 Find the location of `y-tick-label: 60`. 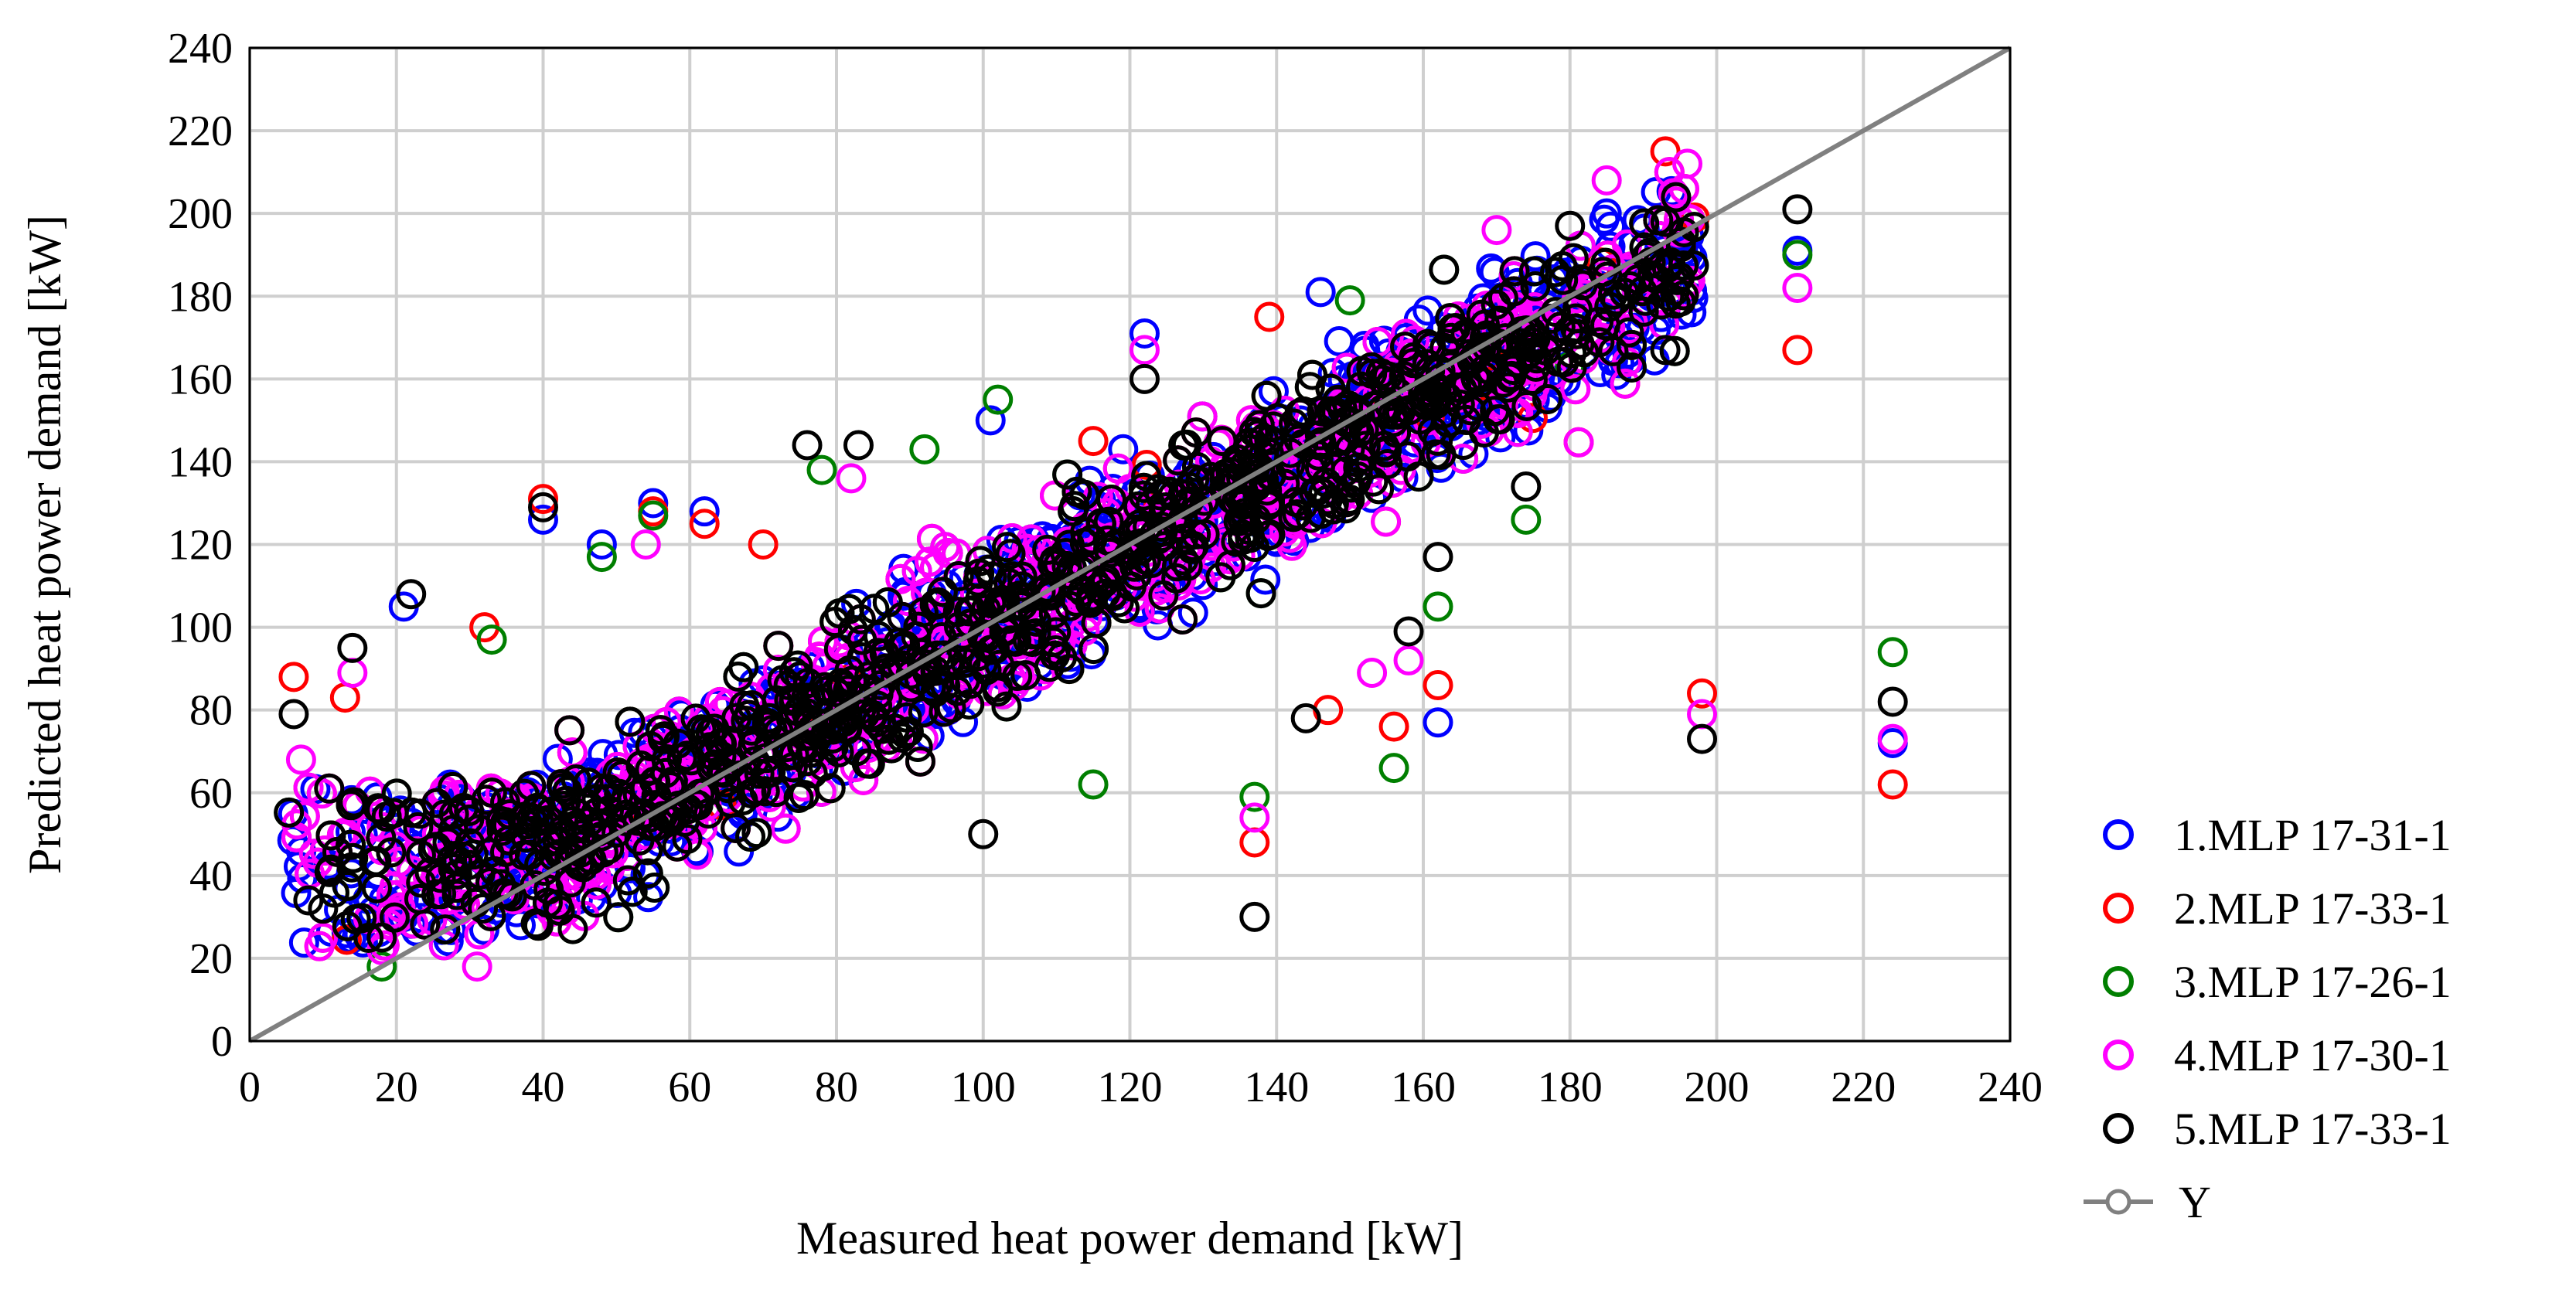

y-tick-label: 60 is located at coordinates (211, 794).